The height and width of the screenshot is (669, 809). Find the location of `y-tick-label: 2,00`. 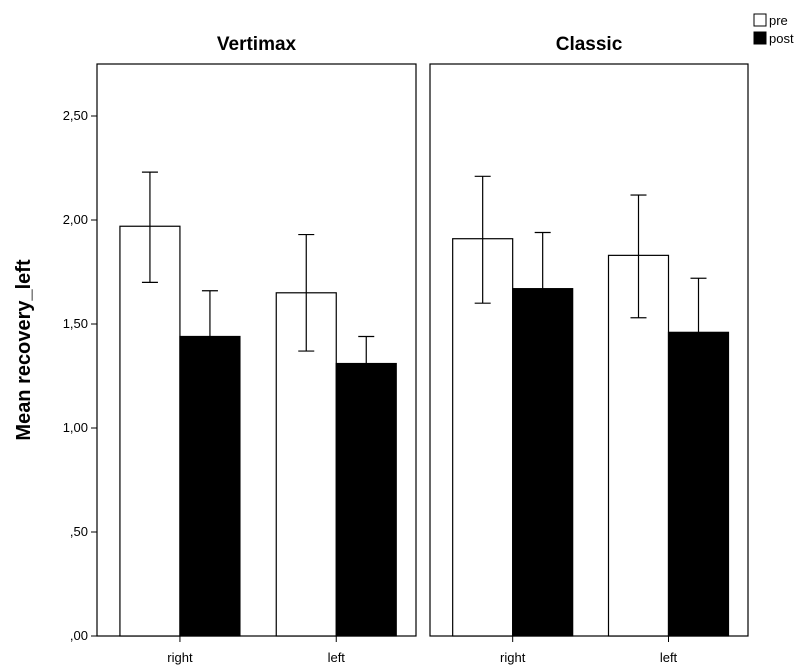

y-tick-label: 2,00 is located at coordinates (75, 219).